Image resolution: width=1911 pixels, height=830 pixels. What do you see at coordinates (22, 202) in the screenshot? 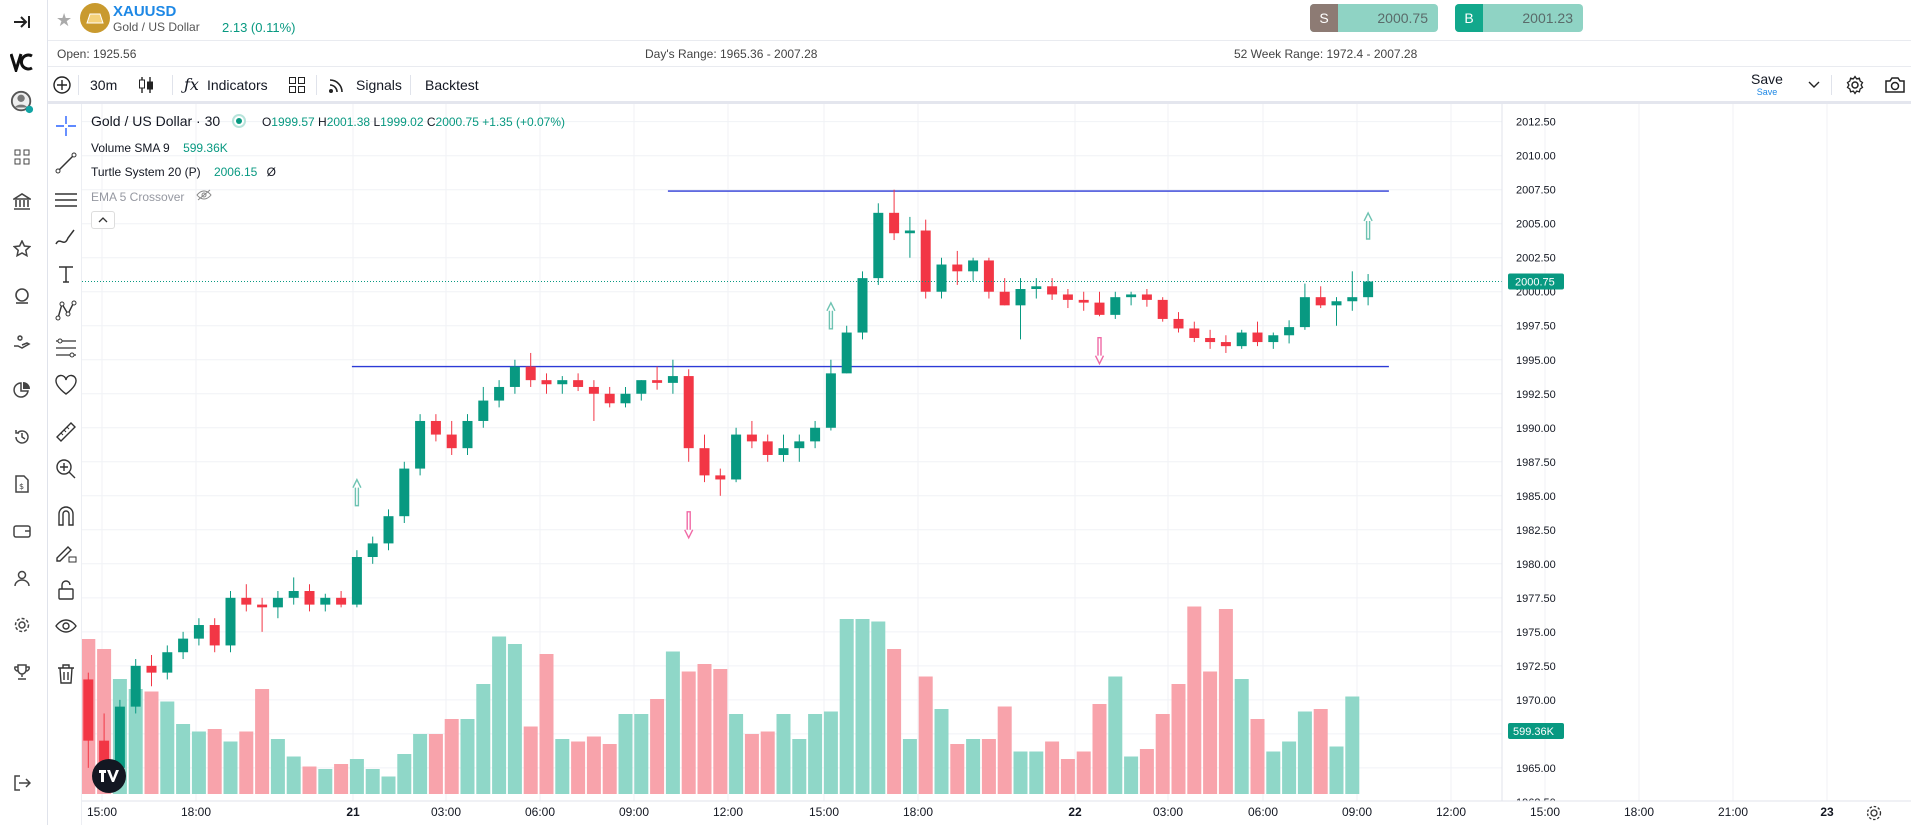
I see `bank-icon` at bounding box center [22, 202].